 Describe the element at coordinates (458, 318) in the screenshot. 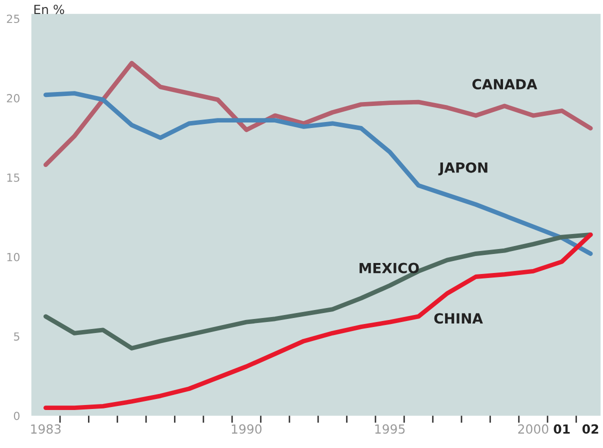

I see `series-label: CHINA` at that location.